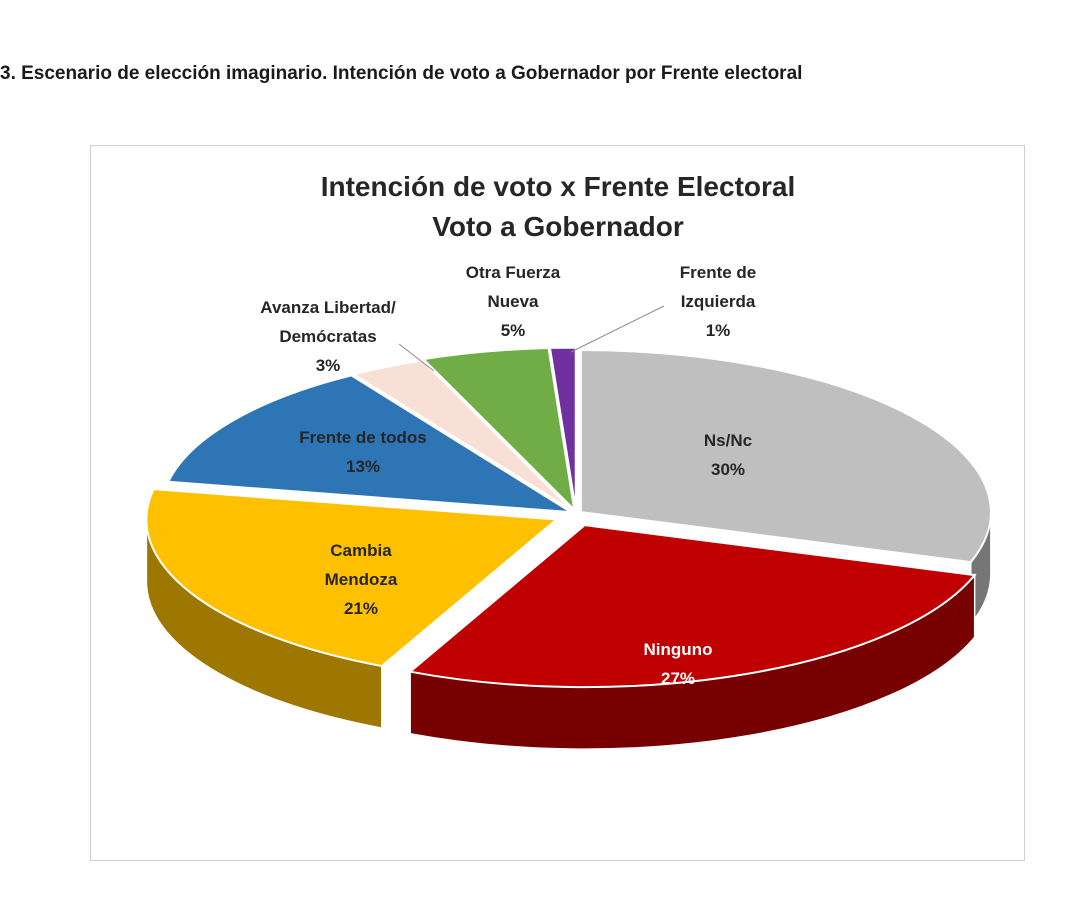  What do you see at coordinates (328, 307) in the screenshot?
I see `slice-label: Avanza Libertad/` at bounding box center [328, 307].